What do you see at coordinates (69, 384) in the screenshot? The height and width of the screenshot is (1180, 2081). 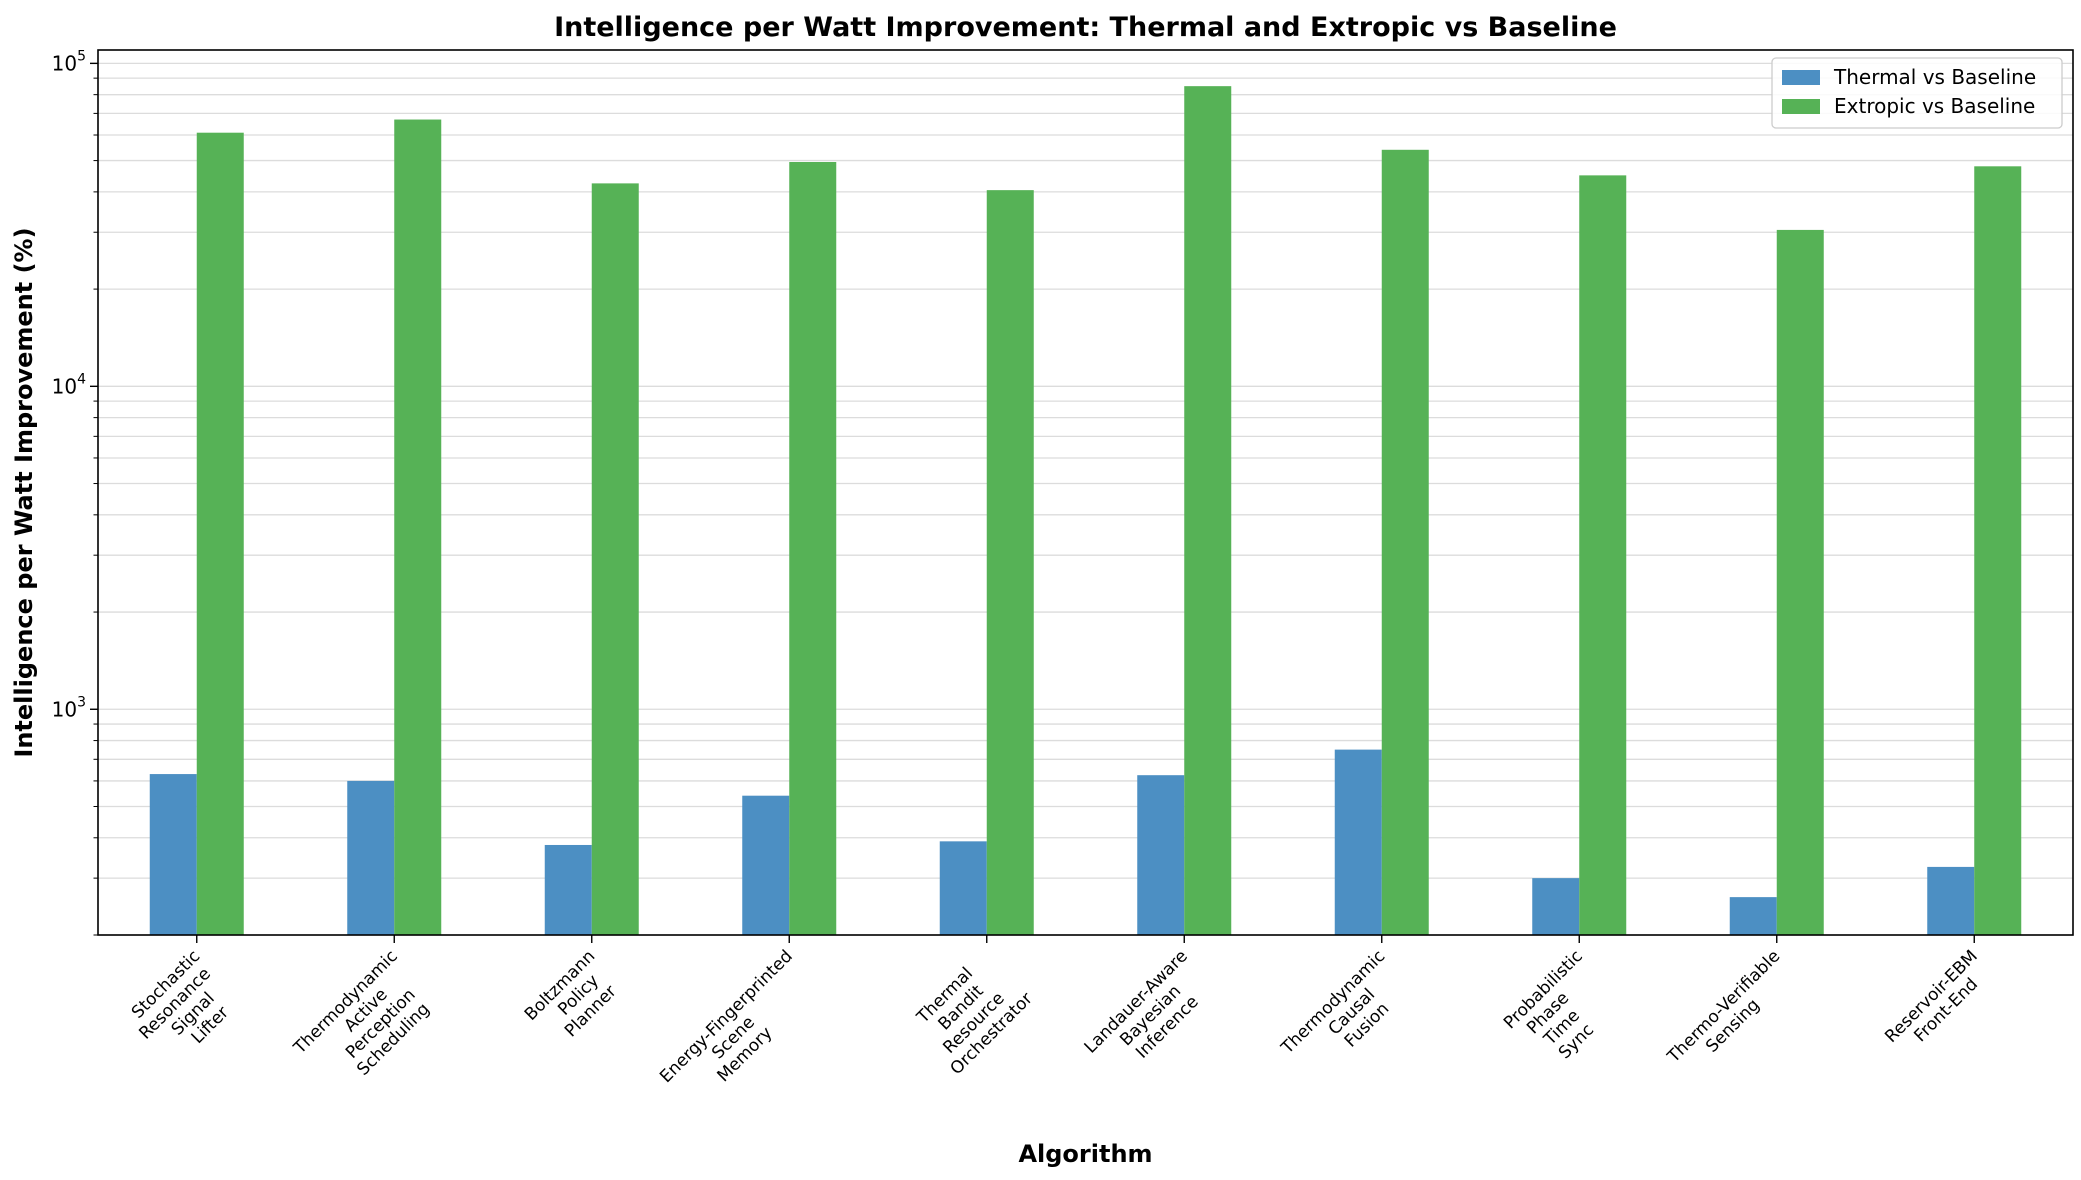 I see `y-tick-label: 10⁴` at bounding box center [69, 384].